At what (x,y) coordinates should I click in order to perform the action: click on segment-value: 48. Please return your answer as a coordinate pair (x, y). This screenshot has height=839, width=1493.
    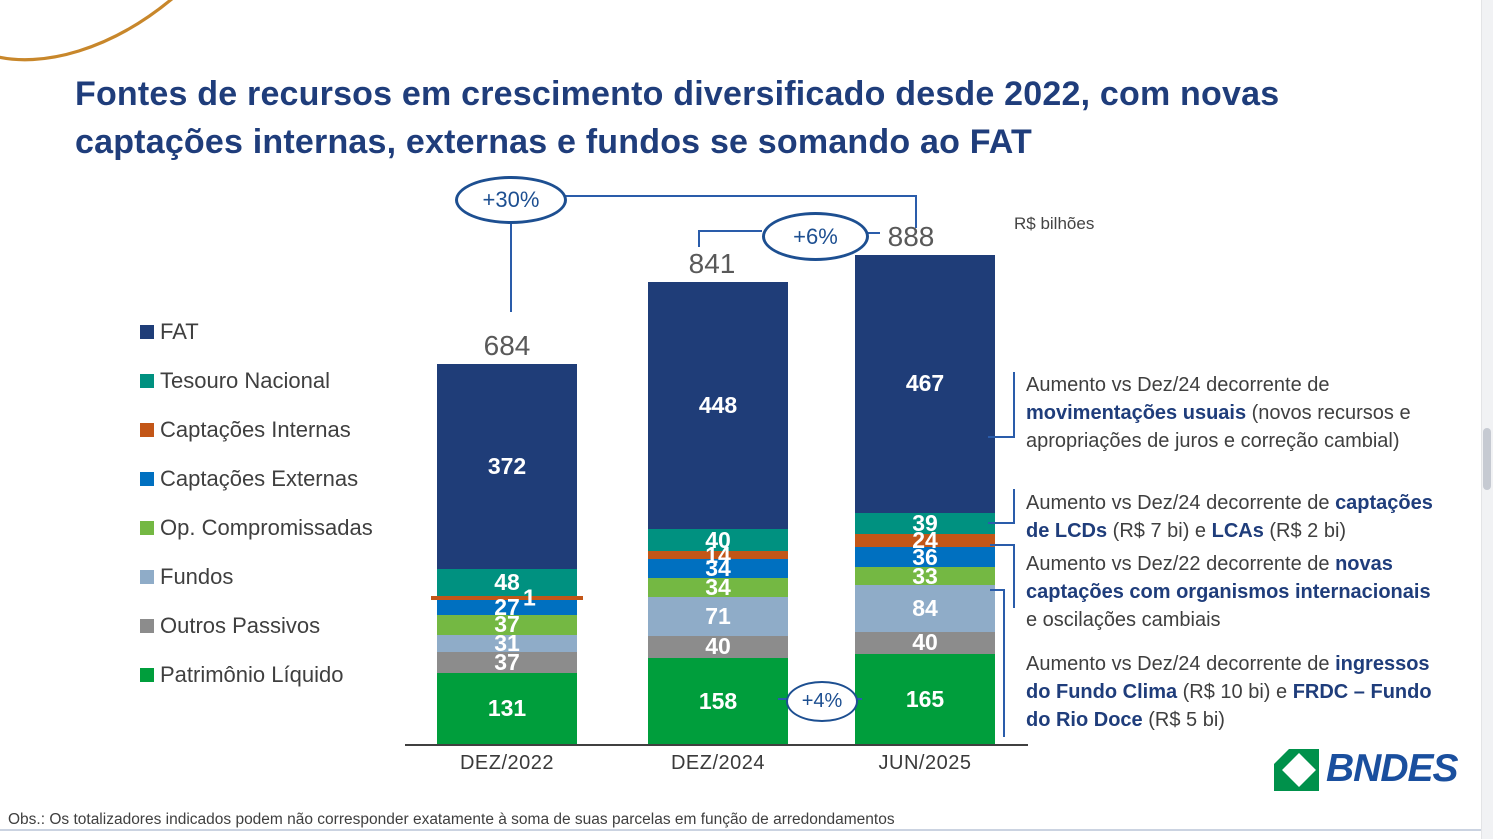
    Looking at the image, I should click on (507, 582).